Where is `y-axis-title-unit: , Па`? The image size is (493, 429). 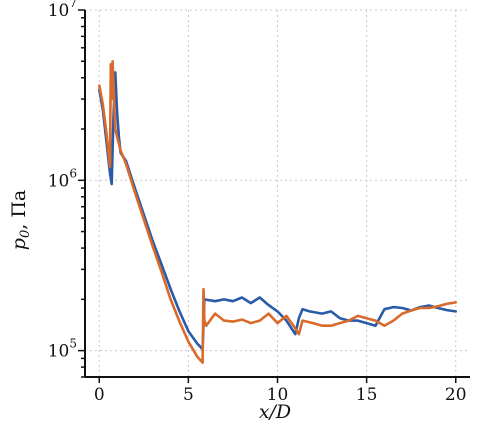
y-axis-title-unit: , Па is located at coordinates (19, 210).